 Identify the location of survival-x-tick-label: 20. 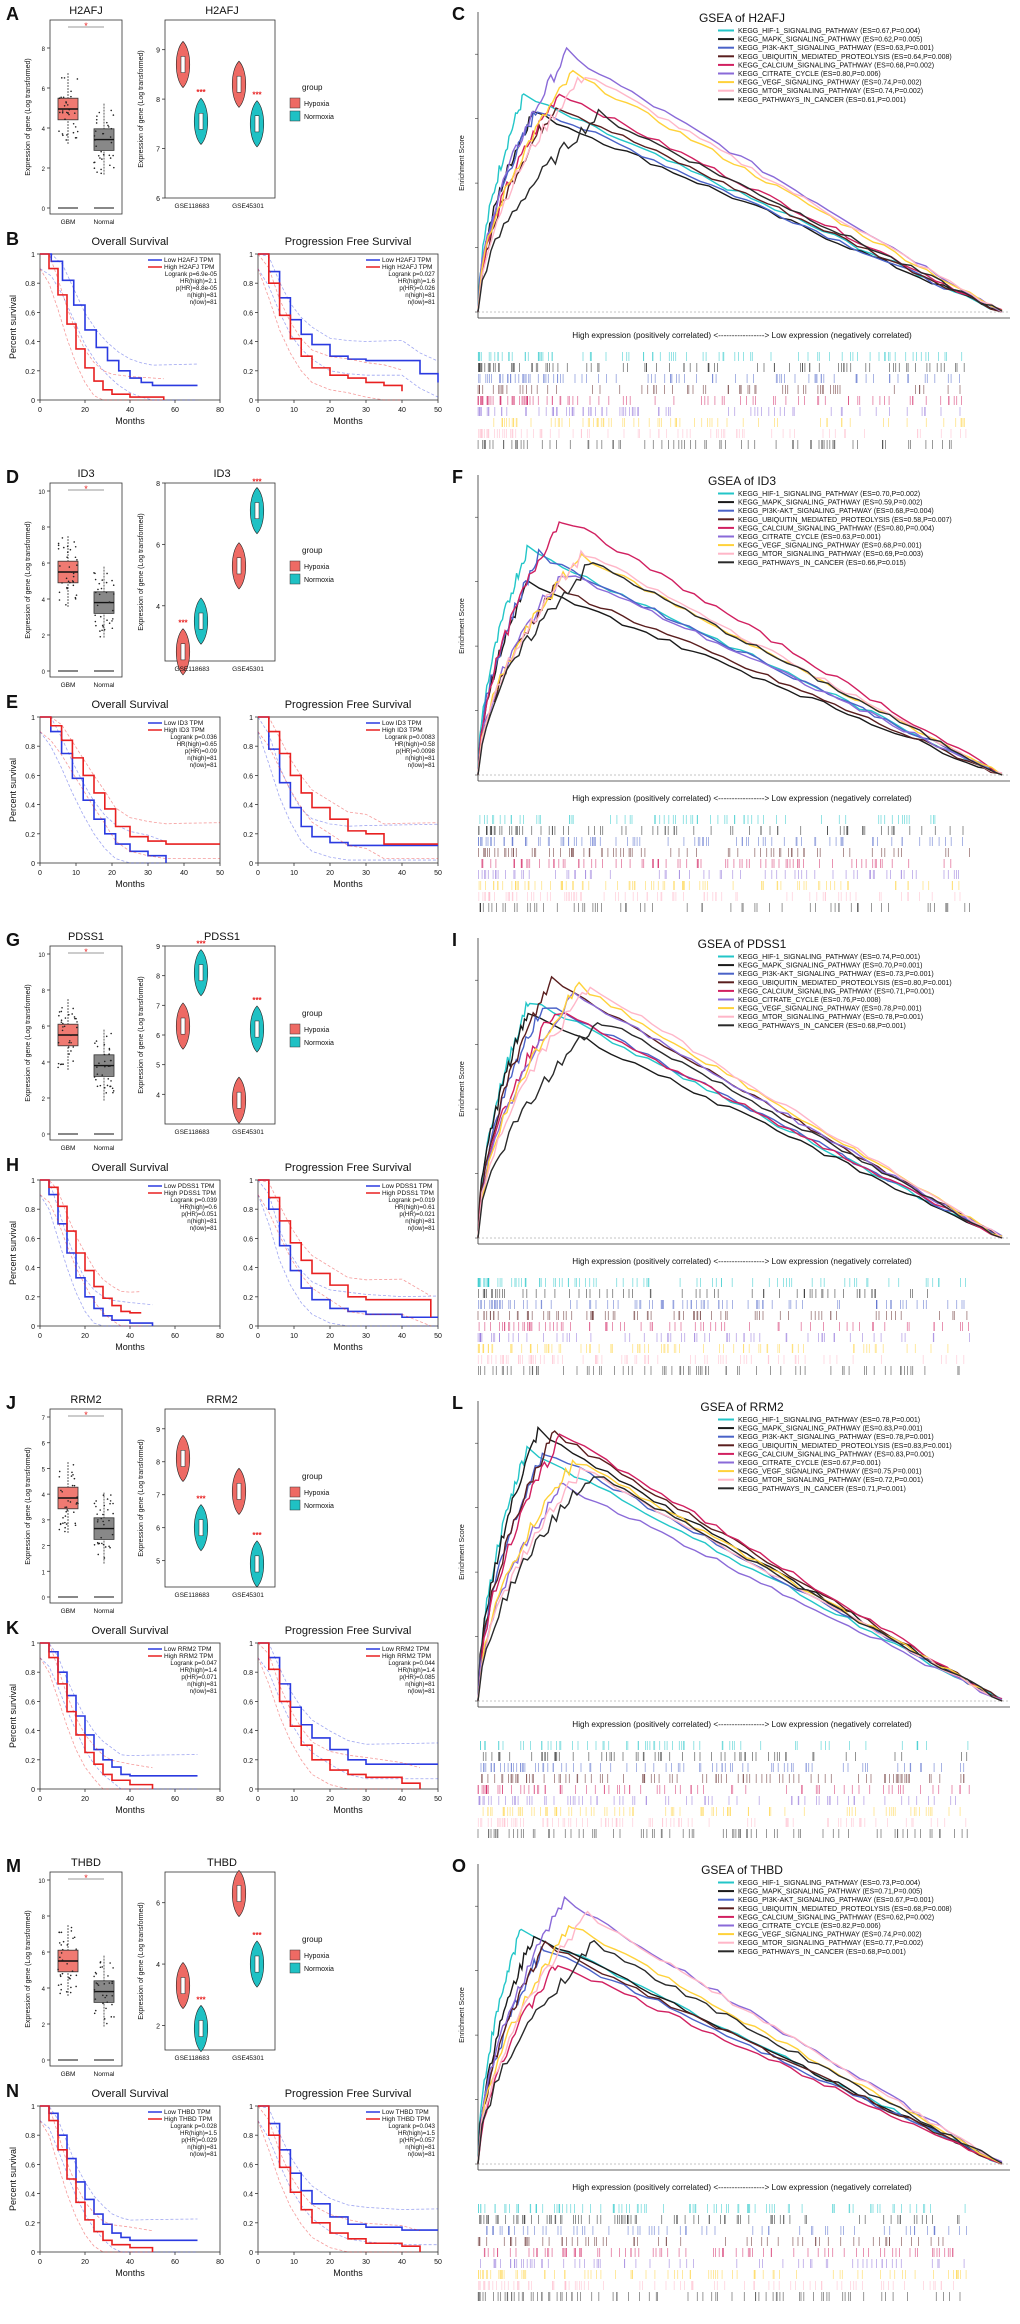
(85, 1799).